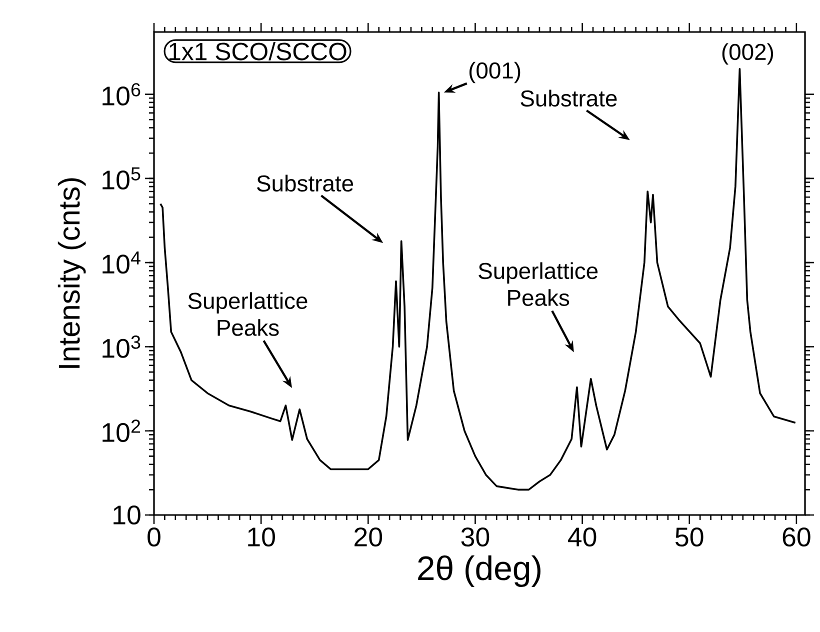  Describe the element at coordinates (127, 515) in the screenshot. I see `y-tick-label: 10` at that location.